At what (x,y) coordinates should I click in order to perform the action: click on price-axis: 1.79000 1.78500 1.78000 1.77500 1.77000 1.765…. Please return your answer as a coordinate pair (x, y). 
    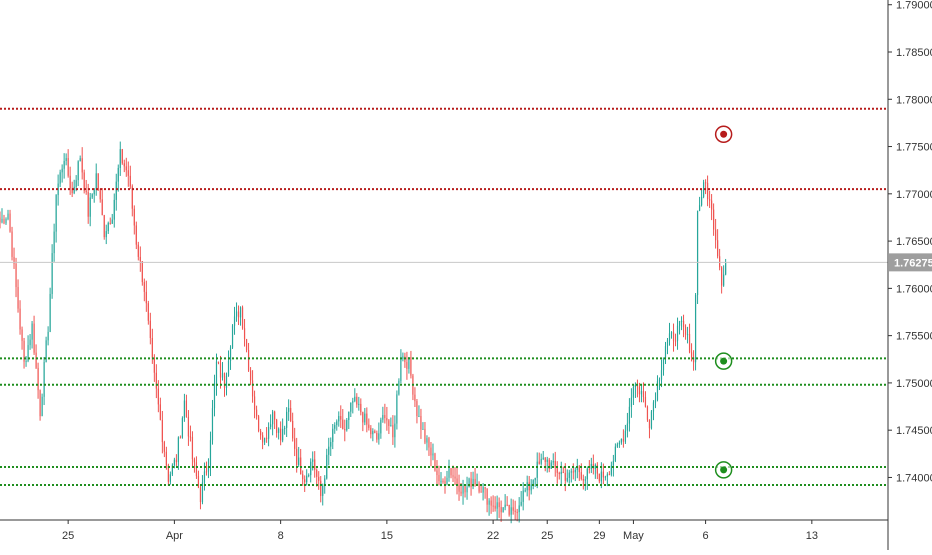
    Looking at the image, I should click on (909, 275).